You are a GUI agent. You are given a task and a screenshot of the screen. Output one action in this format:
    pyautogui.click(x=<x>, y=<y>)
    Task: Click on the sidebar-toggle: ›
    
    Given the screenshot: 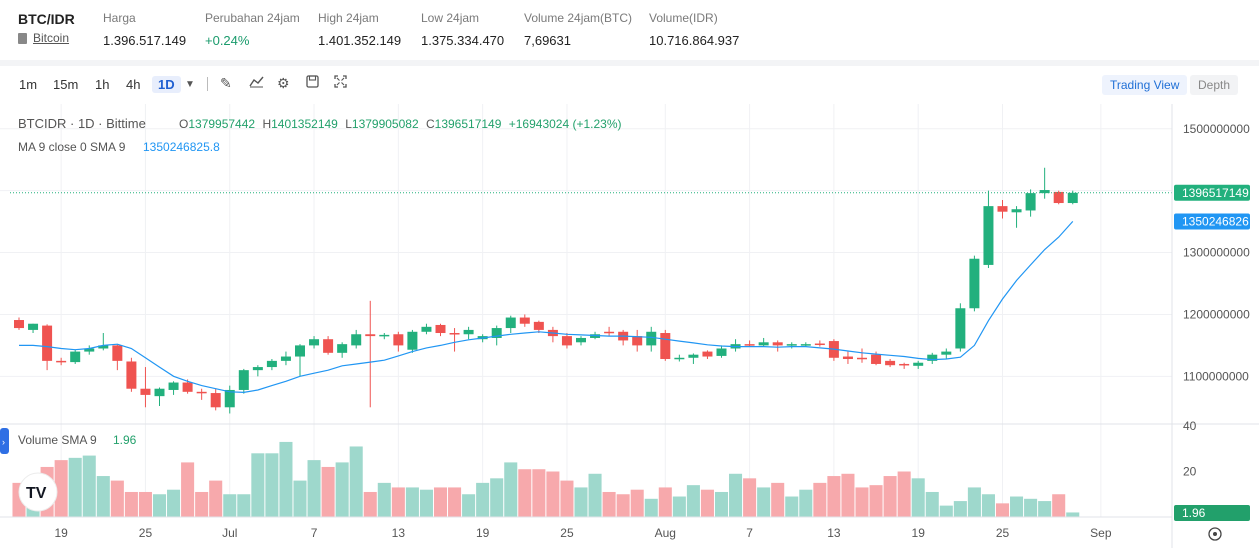 What is the action you would take?
    pyautogui.click(x=4, y=441)
    